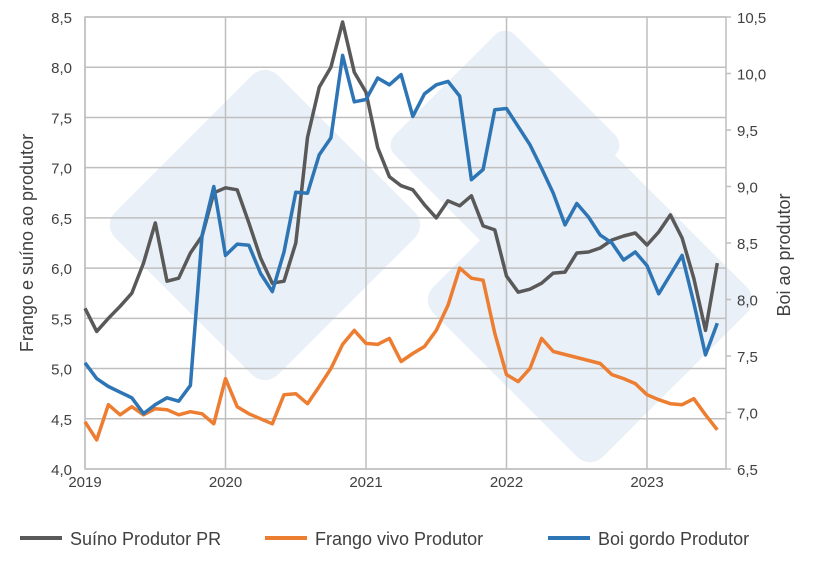 The height and width of the screenshot is (571, 820). I want to click on y-tick-right-label: 8,5, so click(747, 244).